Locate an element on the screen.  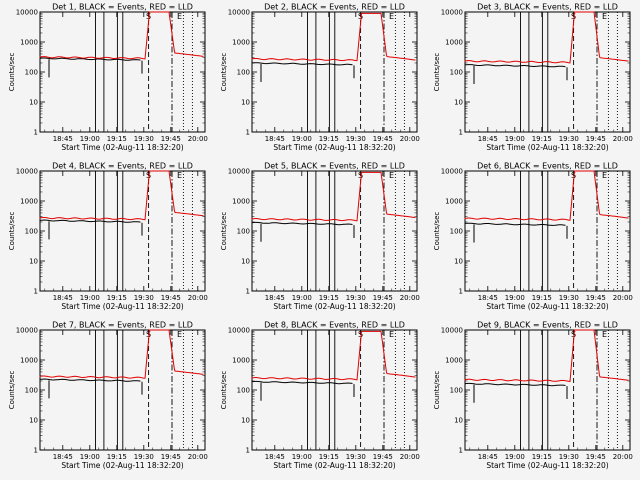
panel-title: Det 3, BLACK = Events, RED = LLD is located at coordinates (547, 7).